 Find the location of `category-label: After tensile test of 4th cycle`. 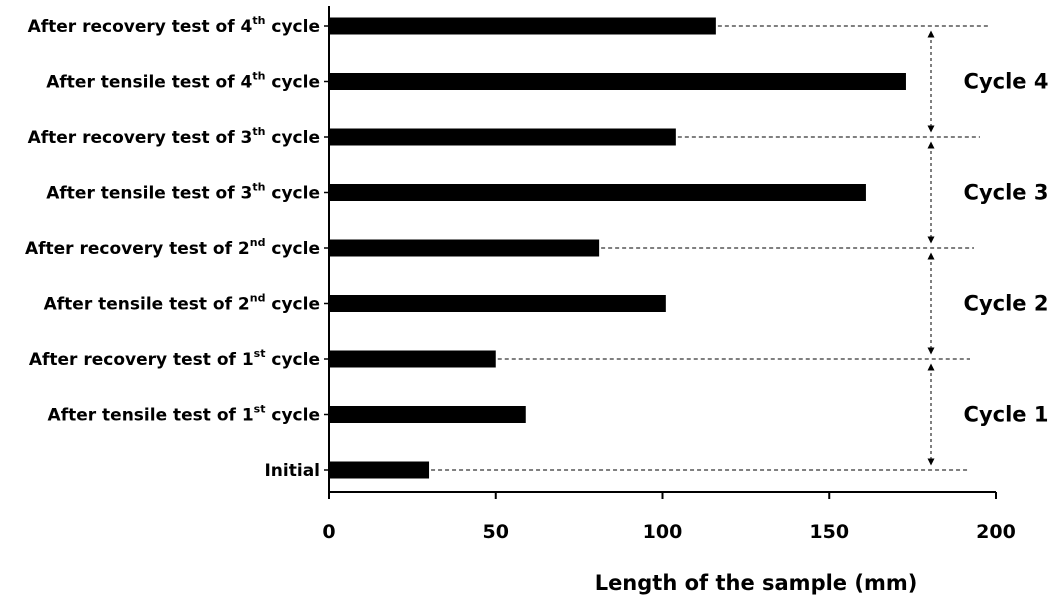

category-label: After tensile test of 4th cycle is located at coordinates (183, 81).